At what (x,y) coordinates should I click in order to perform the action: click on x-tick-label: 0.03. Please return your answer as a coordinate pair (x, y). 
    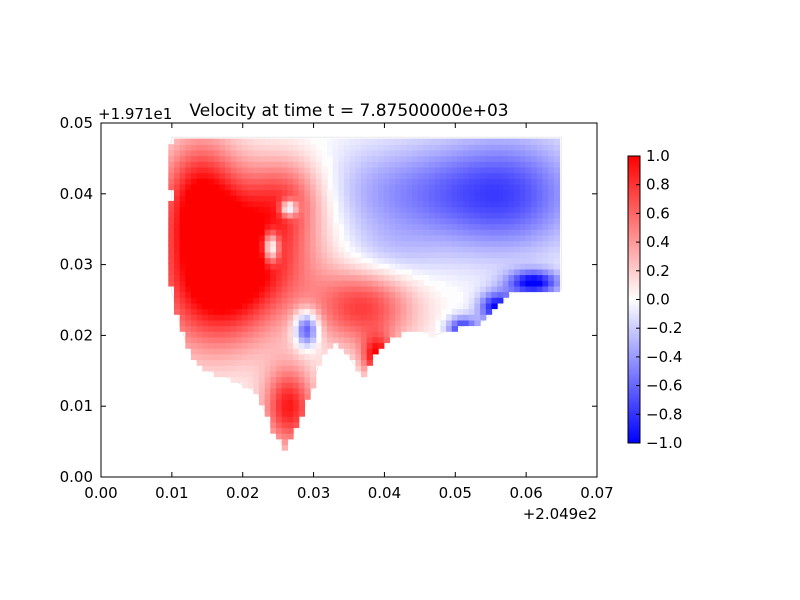
    Looking at the image, I should click on (313, 493).